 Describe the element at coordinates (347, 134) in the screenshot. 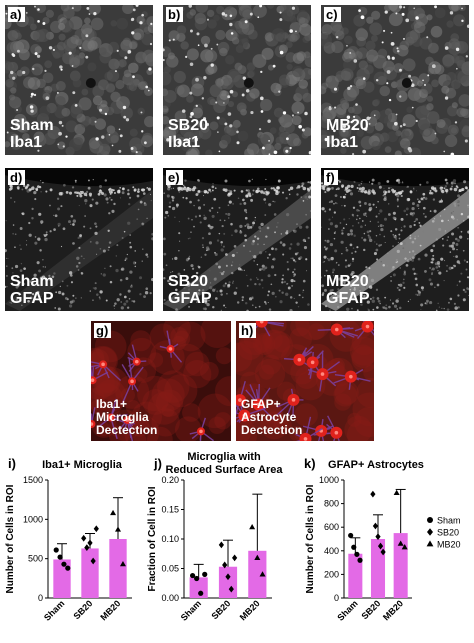

I see `panel-caption-c: MB20 Iba1` at that location.